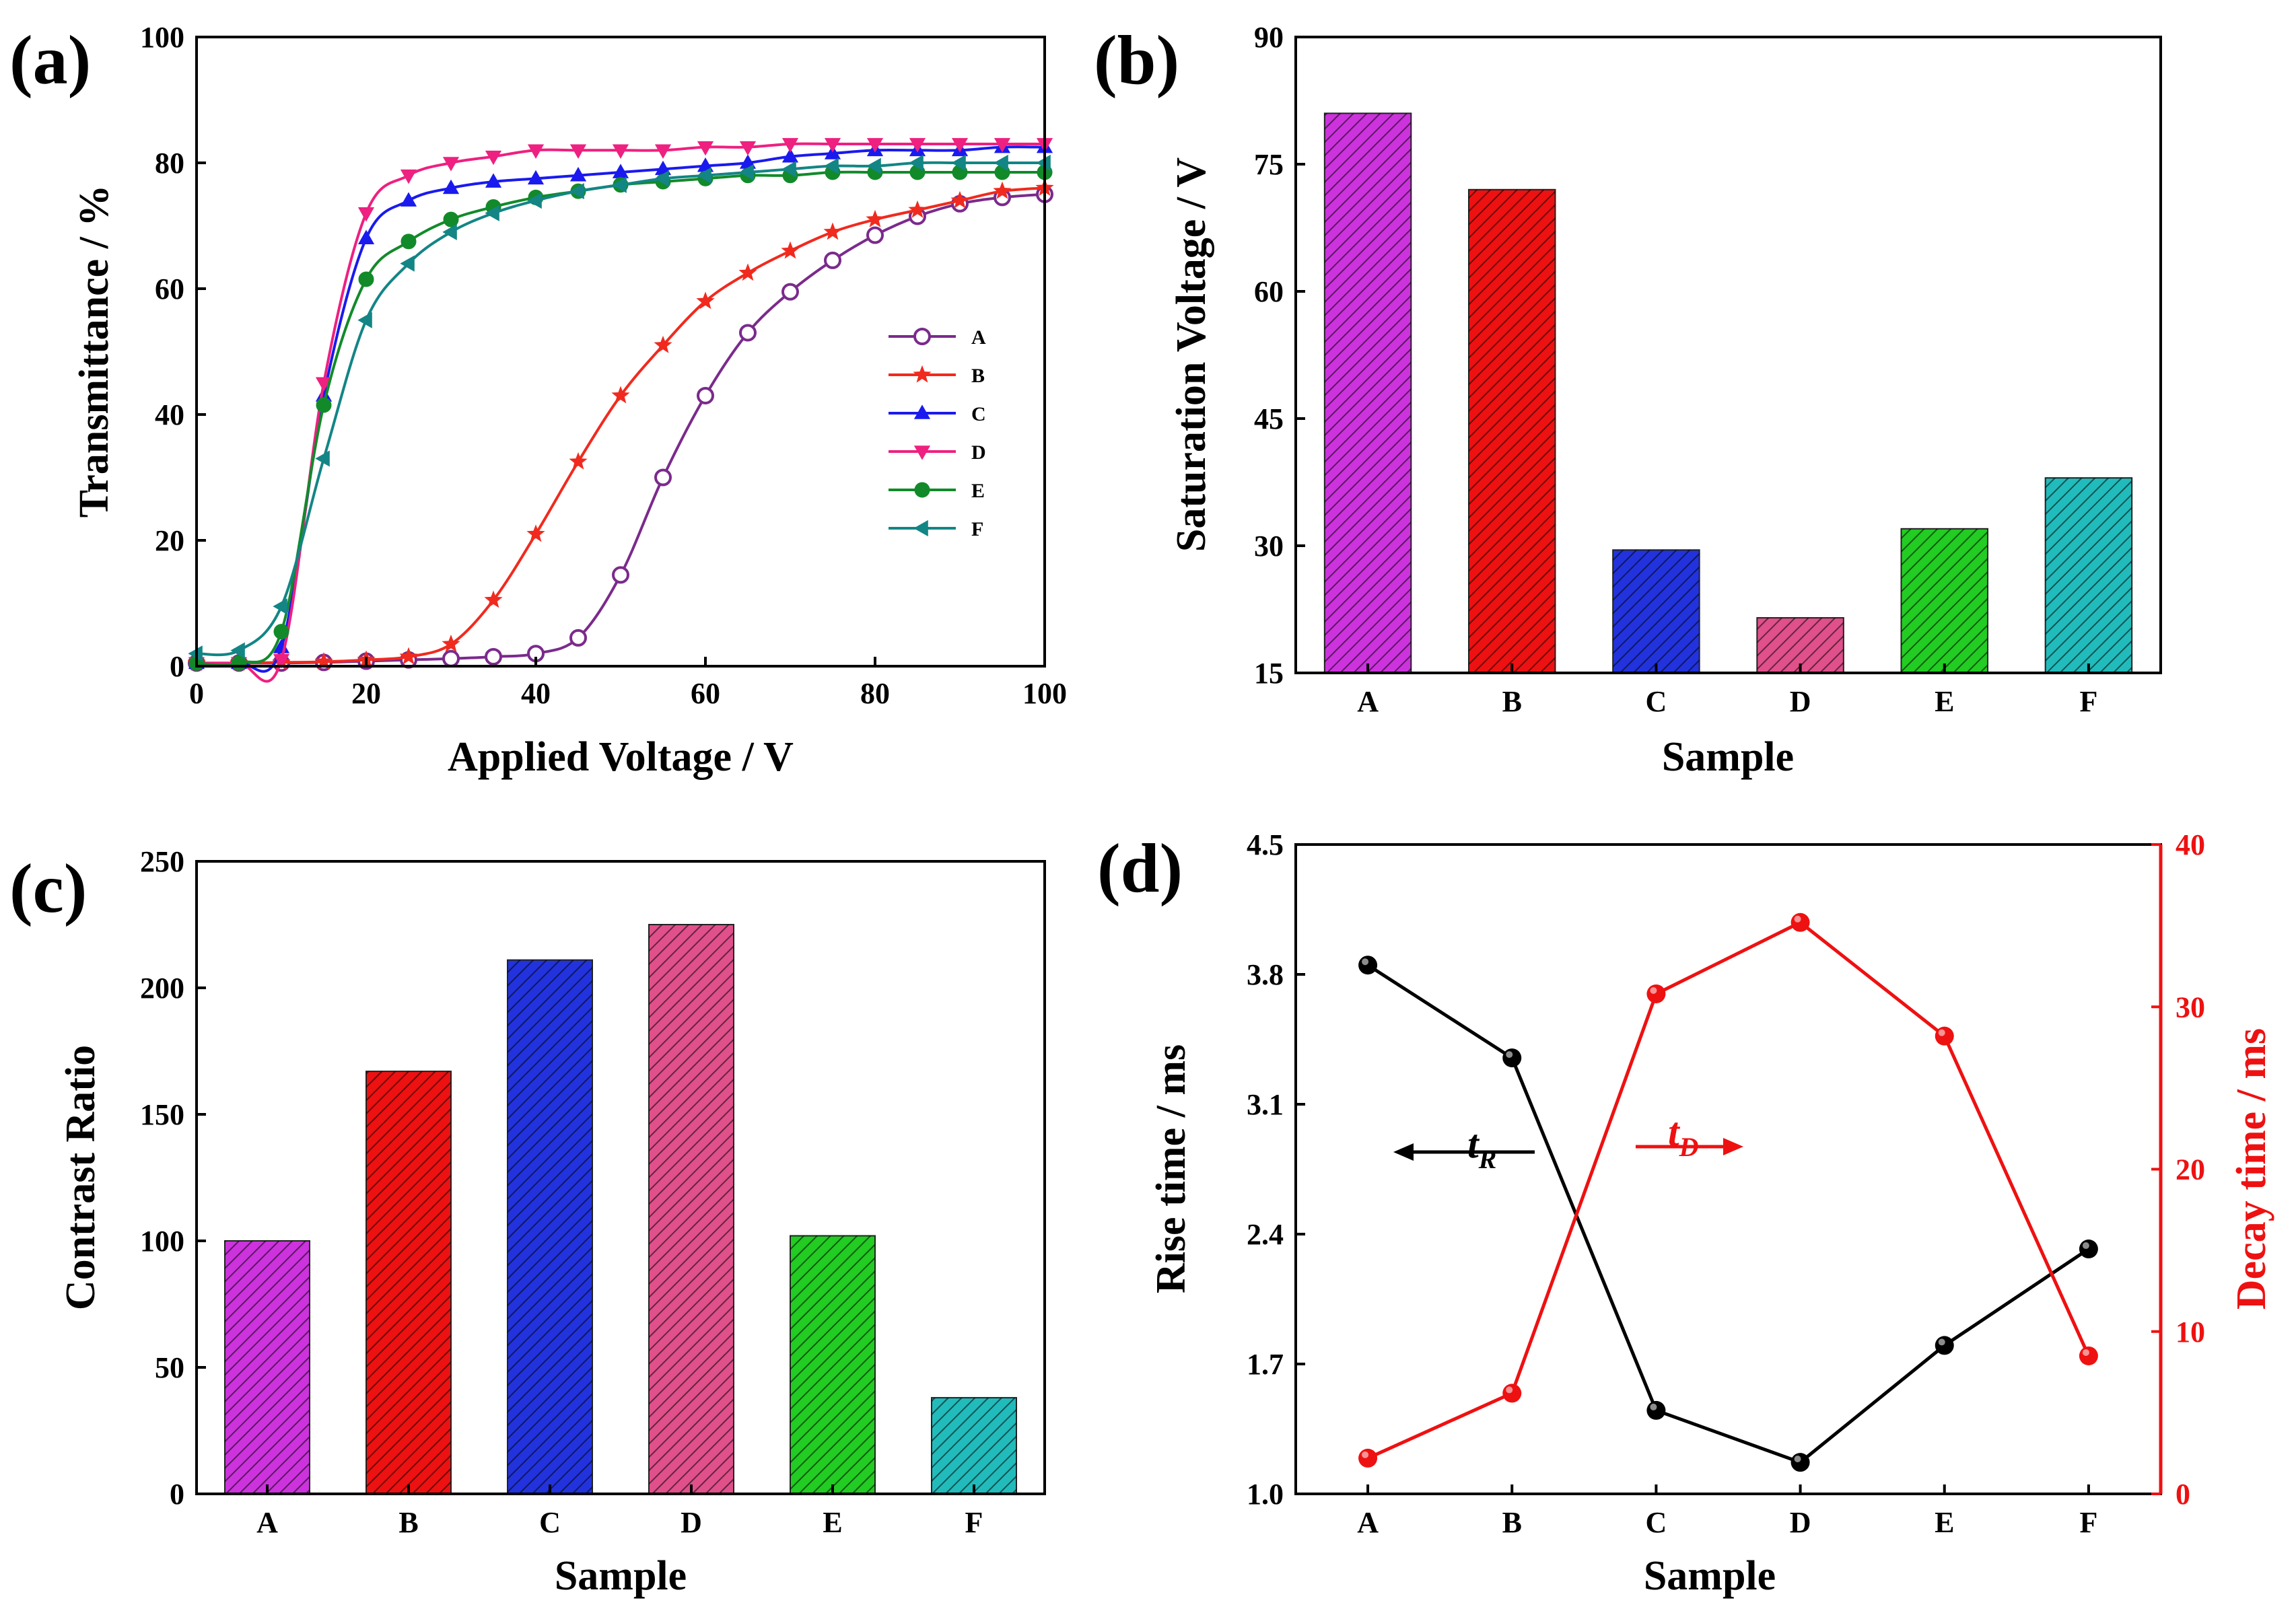 The image size is (2296, 1615). I want to click on series-E-point, so click(281, 632).